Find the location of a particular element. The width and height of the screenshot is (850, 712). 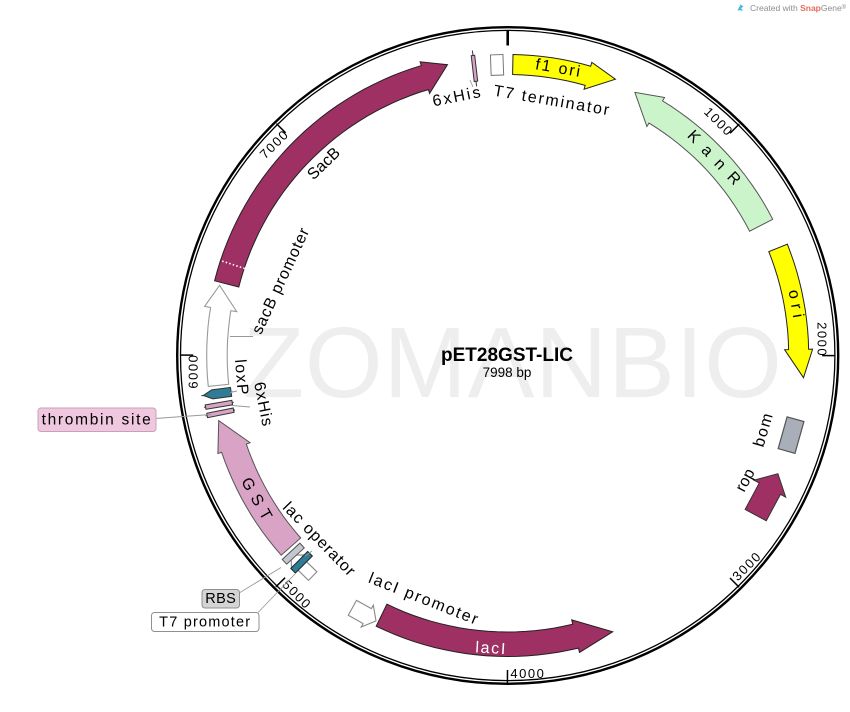

svg-text: loxP is located at coordinates (241, 377).